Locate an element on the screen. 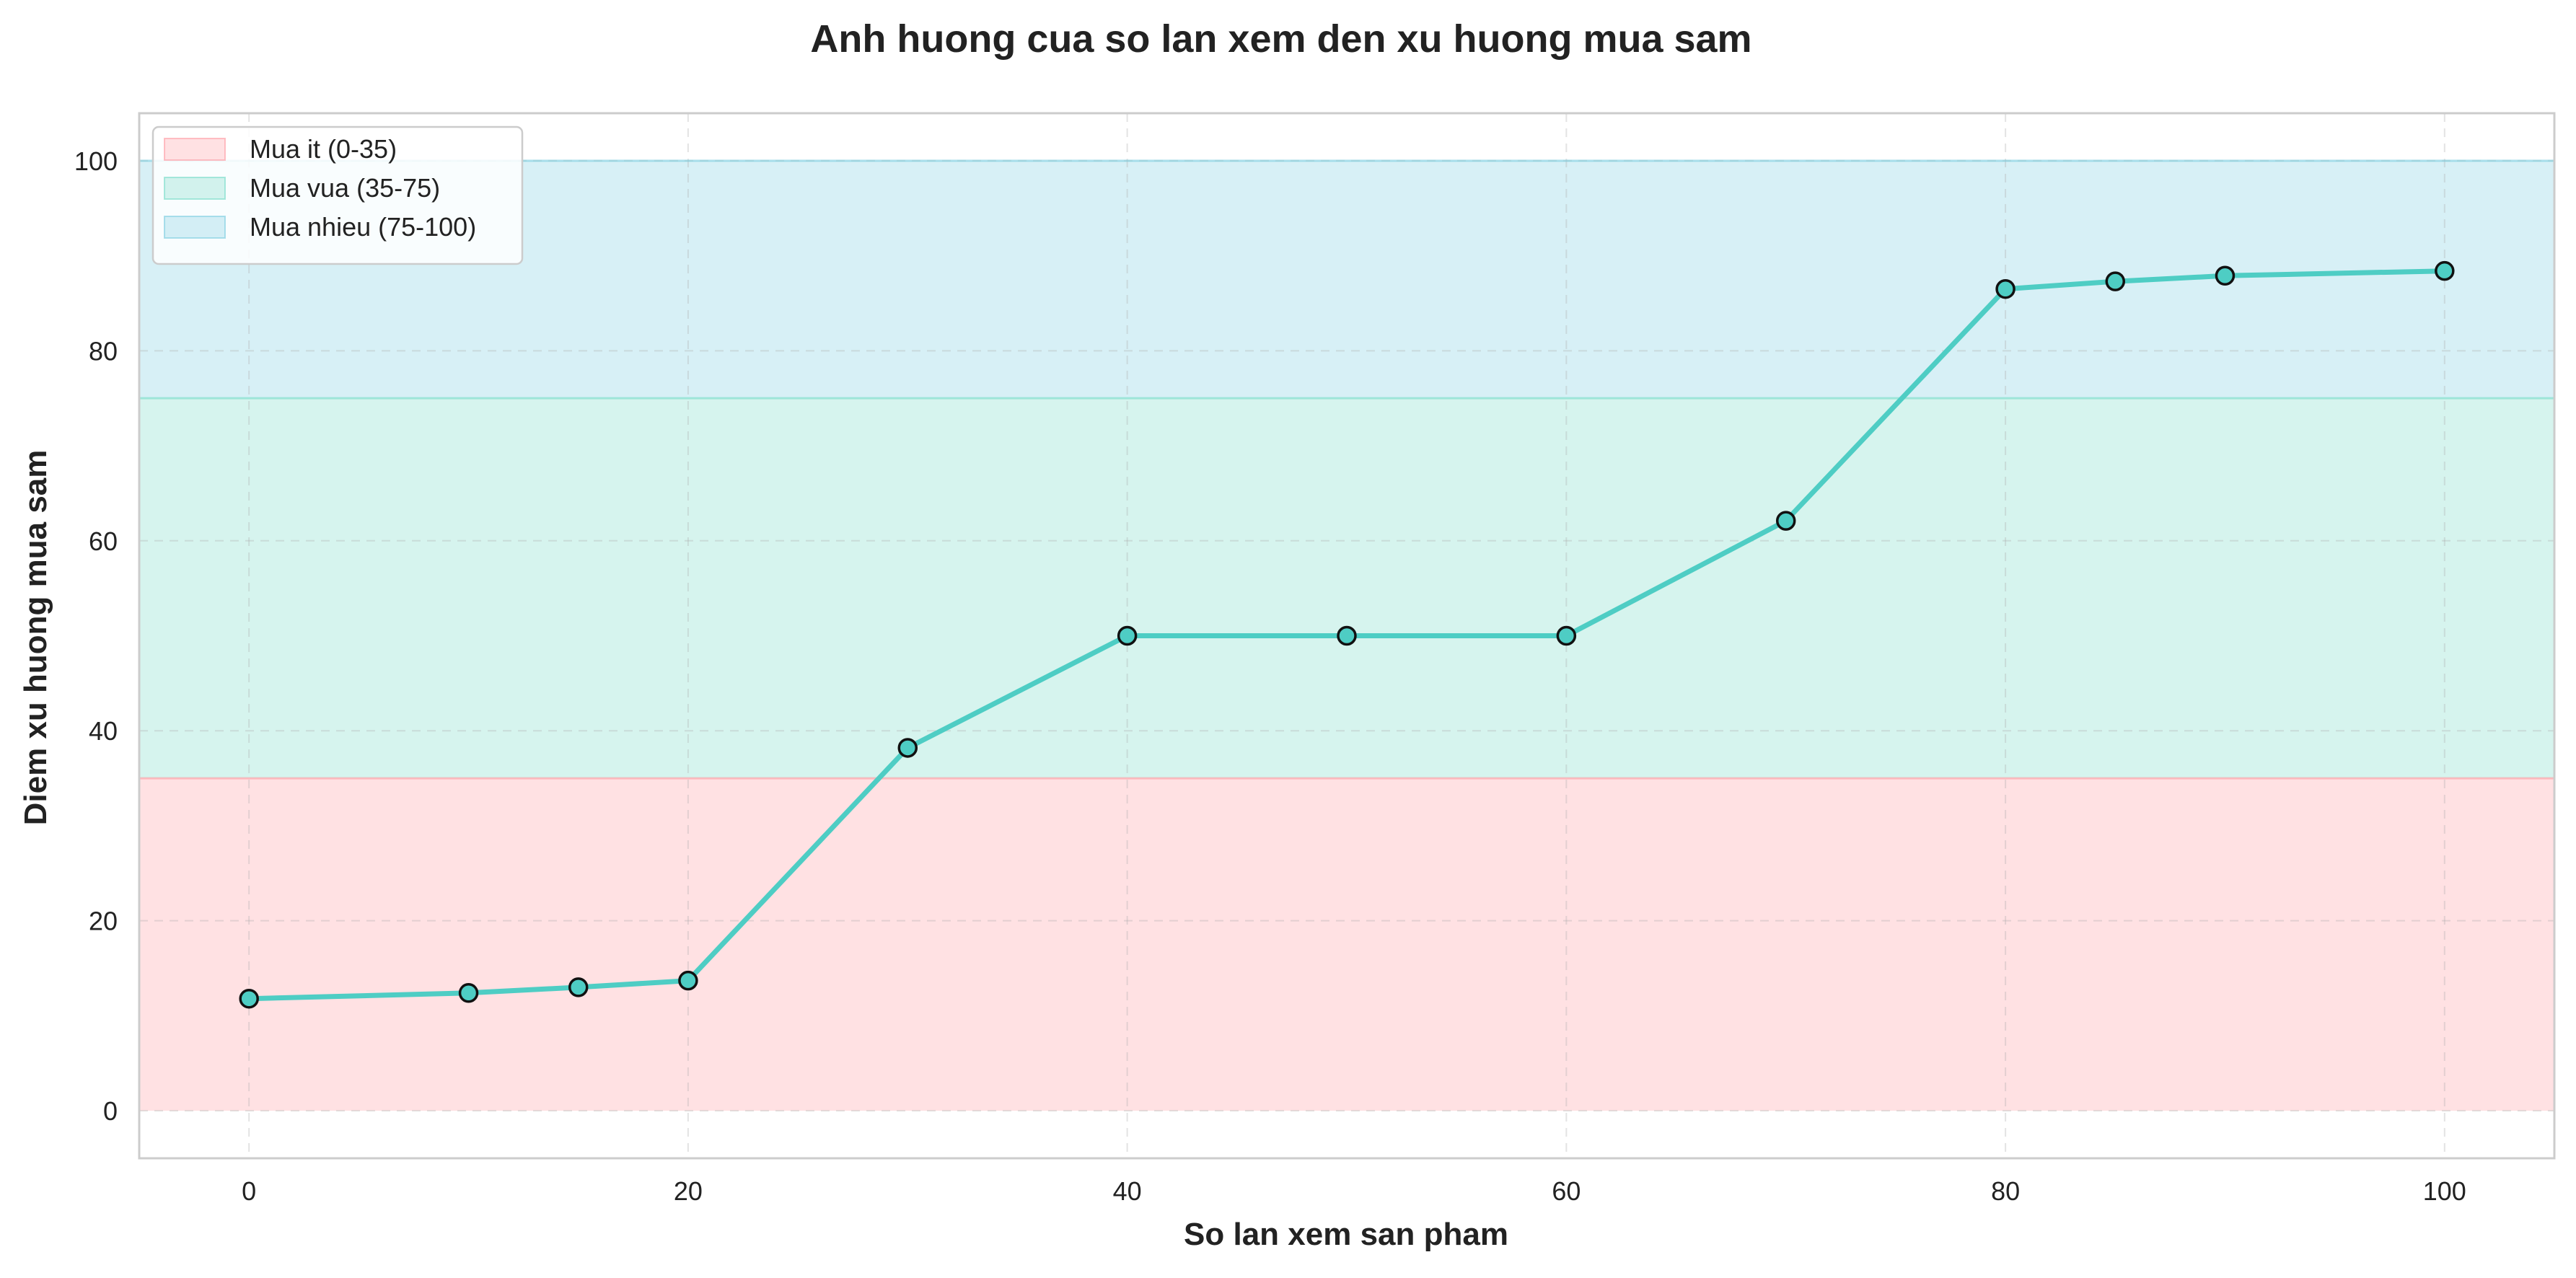 The height and width of the screenshot is (1278, 2576). y-axis-label: Diem xu huong mua sam is located at coordinates (35, 638).